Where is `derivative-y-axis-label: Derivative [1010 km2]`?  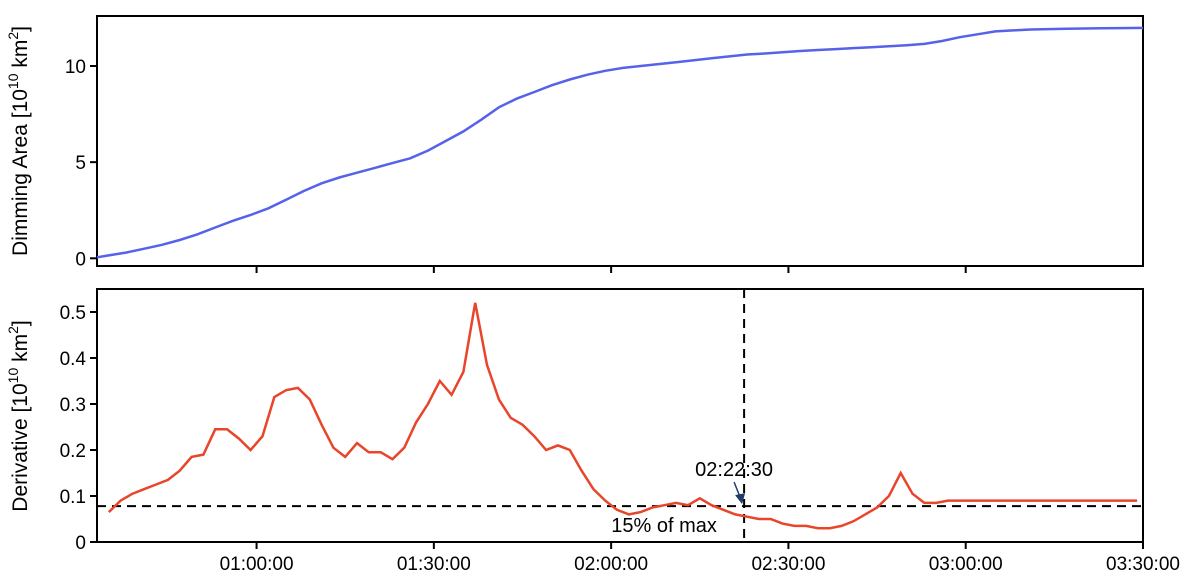 derivative-y-axis-label: Derivative [1010 km2] is located at coordinates (18, 415).